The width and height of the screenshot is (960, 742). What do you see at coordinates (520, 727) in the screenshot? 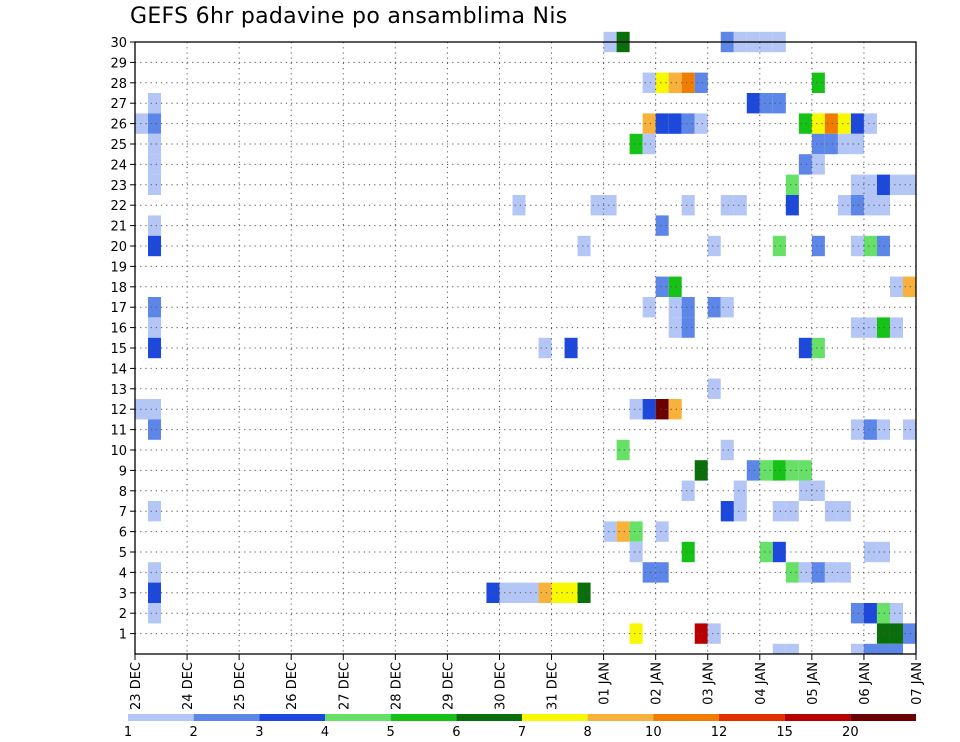
I see `colorbar: 1 2 3 4 5 6 7 8 10 12 15 20` at bounding box center [520, 727].